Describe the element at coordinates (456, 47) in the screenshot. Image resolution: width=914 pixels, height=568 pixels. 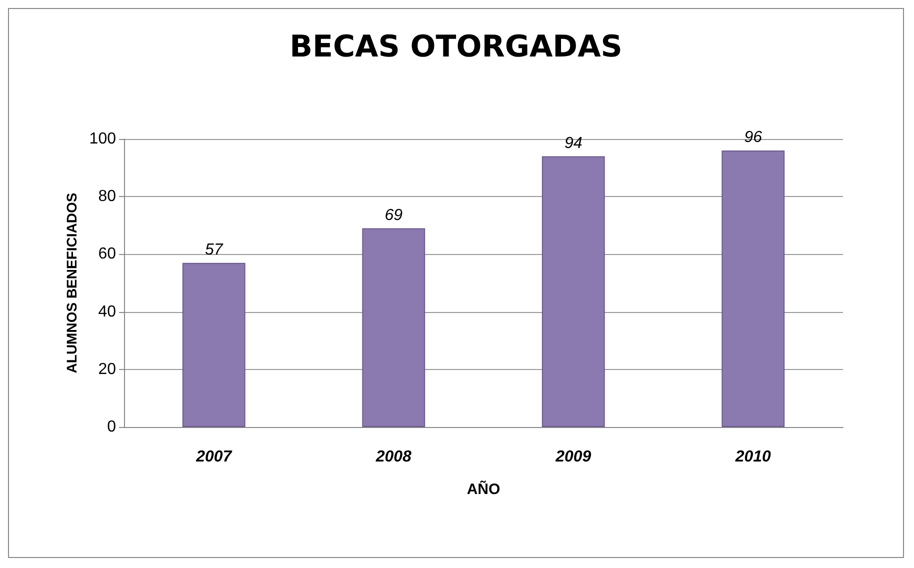
I see `chart-title: BECAS OTORGADAS` at that location.